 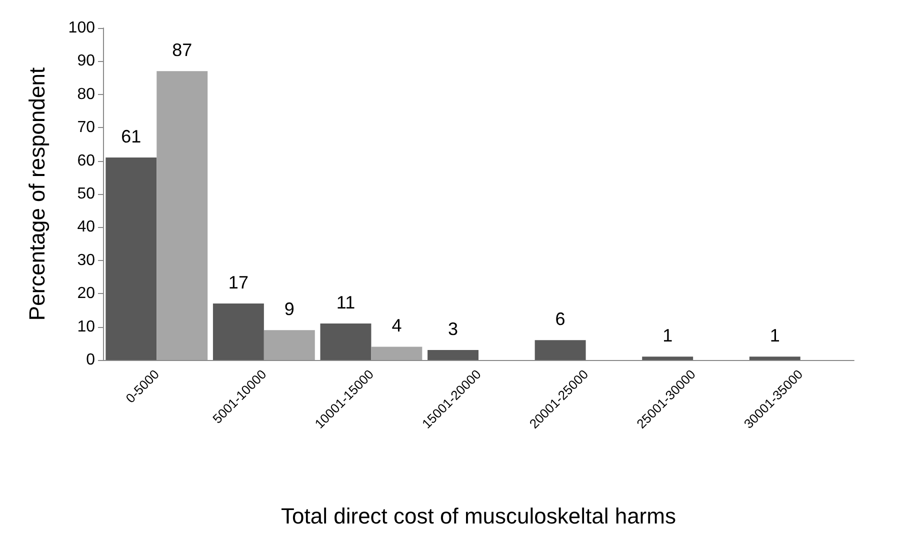 I want to click on y-tick-label: 10, so click(x=86, y=327).